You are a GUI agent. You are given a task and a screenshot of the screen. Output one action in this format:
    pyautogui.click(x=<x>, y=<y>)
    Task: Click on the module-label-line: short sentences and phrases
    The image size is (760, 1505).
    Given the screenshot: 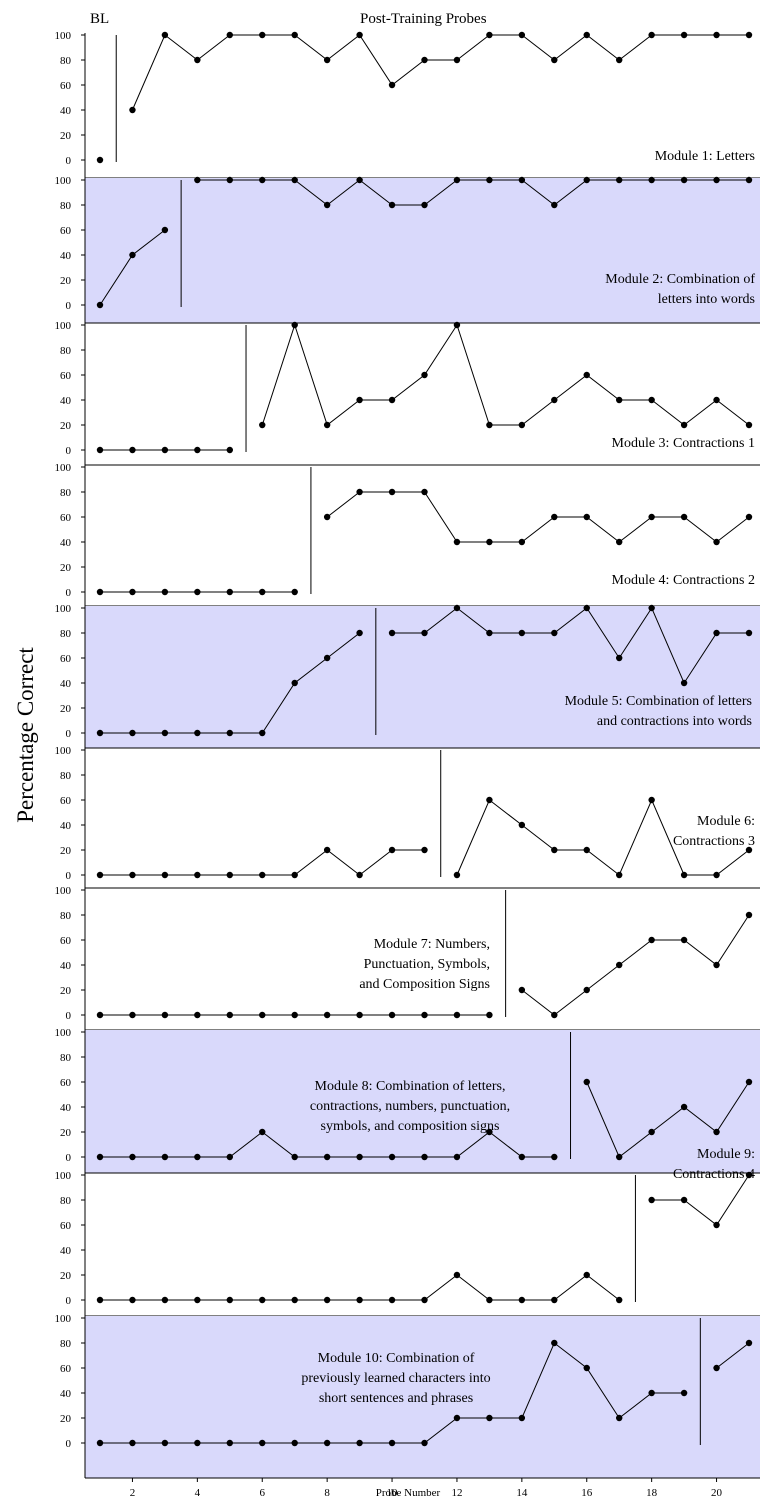 What is the action you would take?
    pyautogui.click(x=396, y=1398)
    